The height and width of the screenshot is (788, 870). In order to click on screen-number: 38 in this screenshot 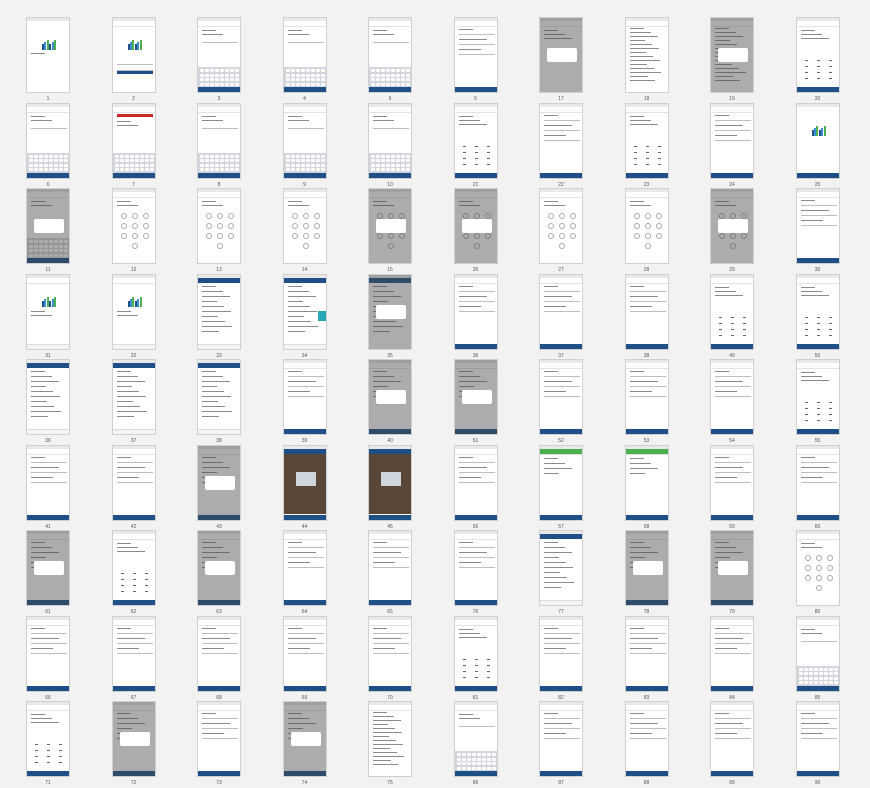, I will do `click(646, 355)`.